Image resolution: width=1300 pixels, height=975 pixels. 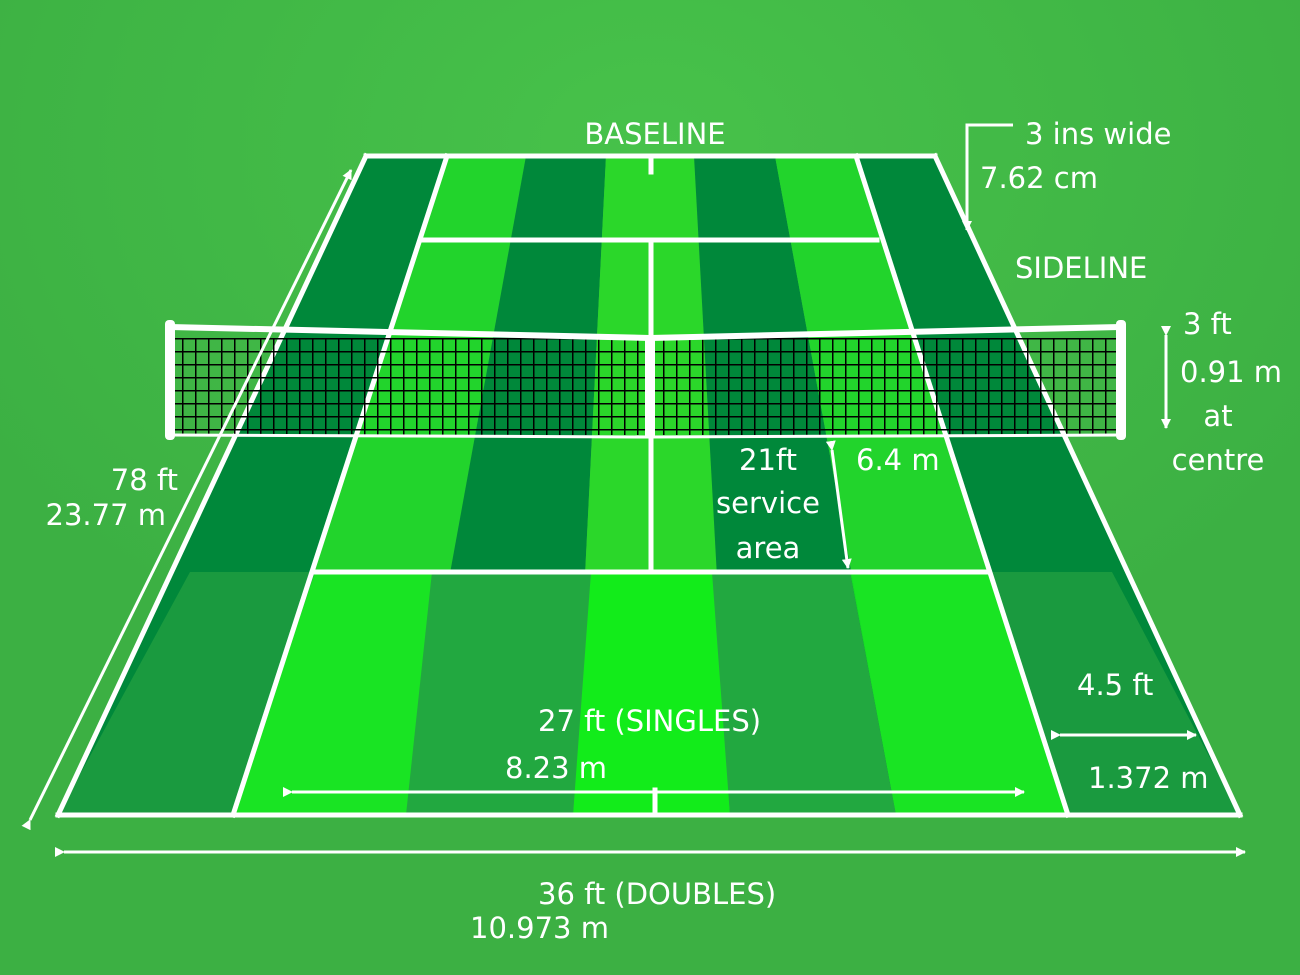 What do you see at coordinates (556, 768) in the screenshot?
I see `singles-metric-label: 8.23 m` at bounding box center [556, 768].